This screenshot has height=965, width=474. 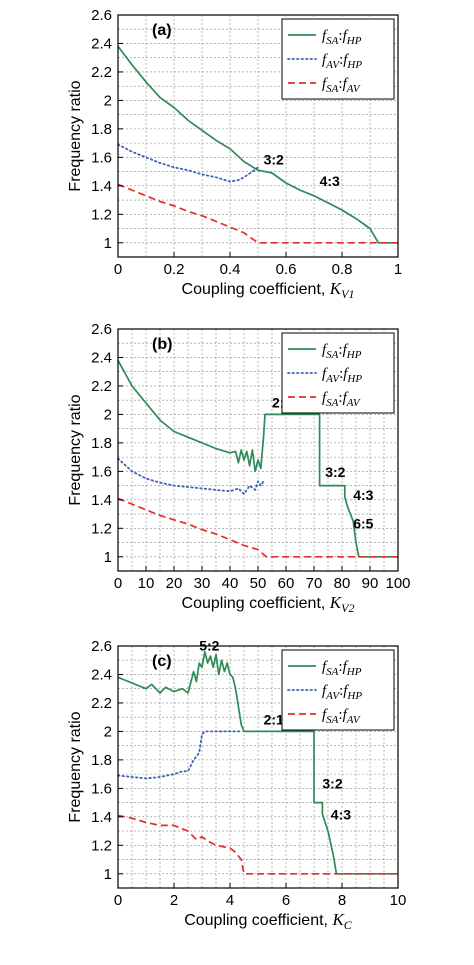 What do you see at coordinates (314, 583) in the screenshot?
I see `x-tick-label: 70` at bounding box center [314, 583].